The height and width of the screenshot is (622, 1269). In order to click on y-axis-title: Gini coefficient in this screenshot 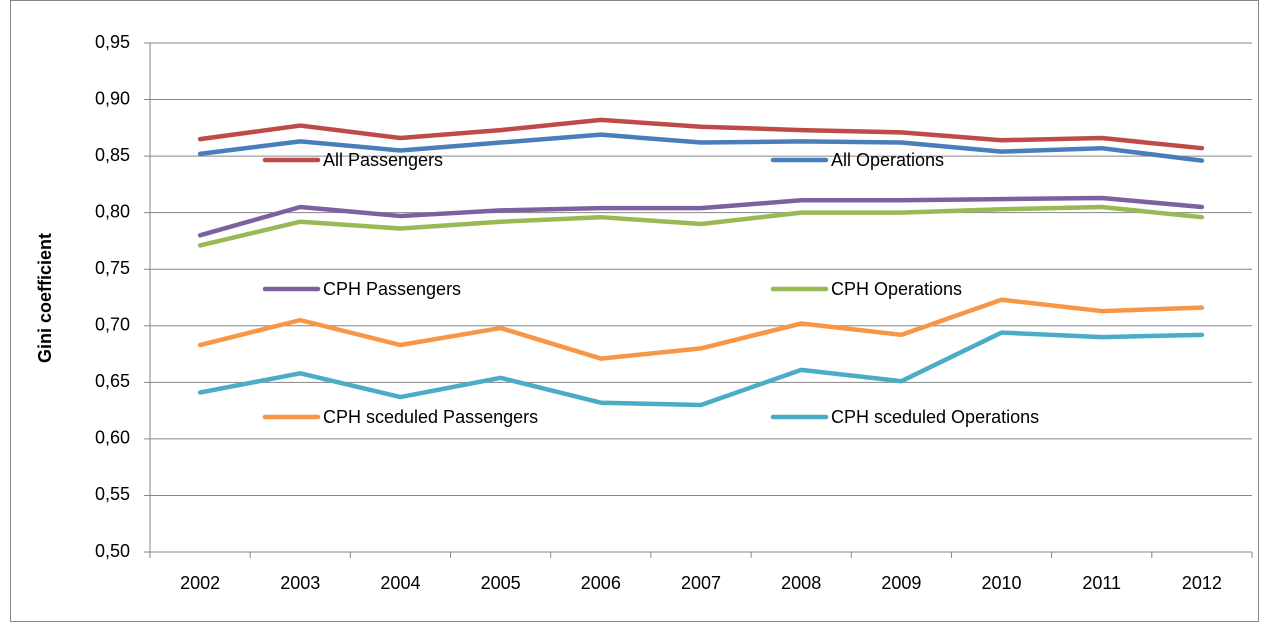, I will do `click(45, 298)`.